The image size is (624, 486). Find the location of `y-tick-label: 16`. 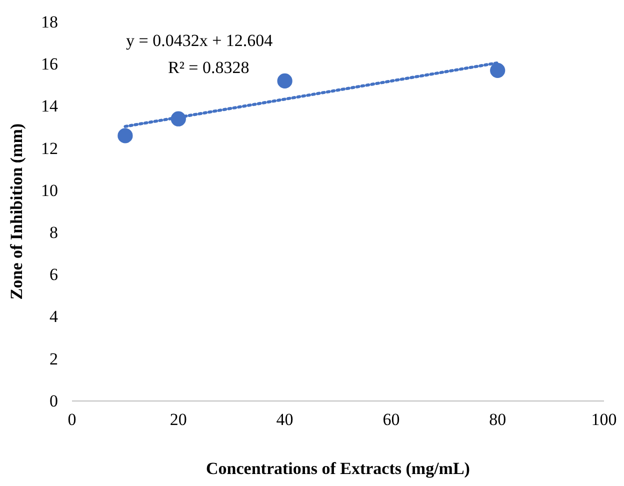

y-tick-label: 16 is located at coordinates (49, 64).